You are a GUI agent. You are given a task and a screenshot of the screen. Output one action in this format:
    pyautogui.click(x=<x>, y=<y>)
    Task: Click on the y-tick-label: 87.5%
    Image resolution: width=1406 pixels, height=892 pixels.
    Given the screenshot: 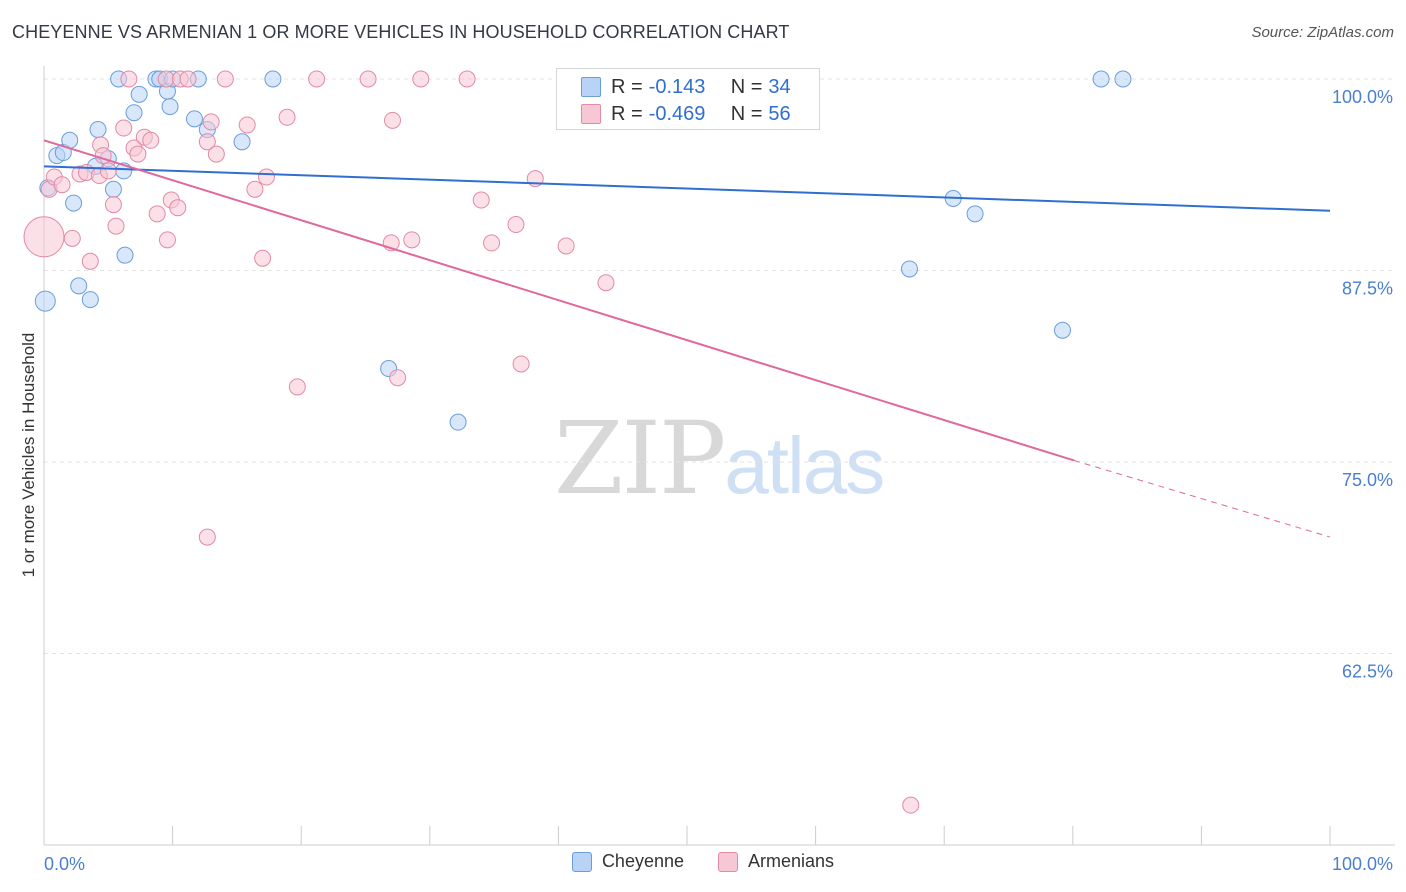 What is the action you would take?
    pyautogui.click(x=1367, y=289)
    